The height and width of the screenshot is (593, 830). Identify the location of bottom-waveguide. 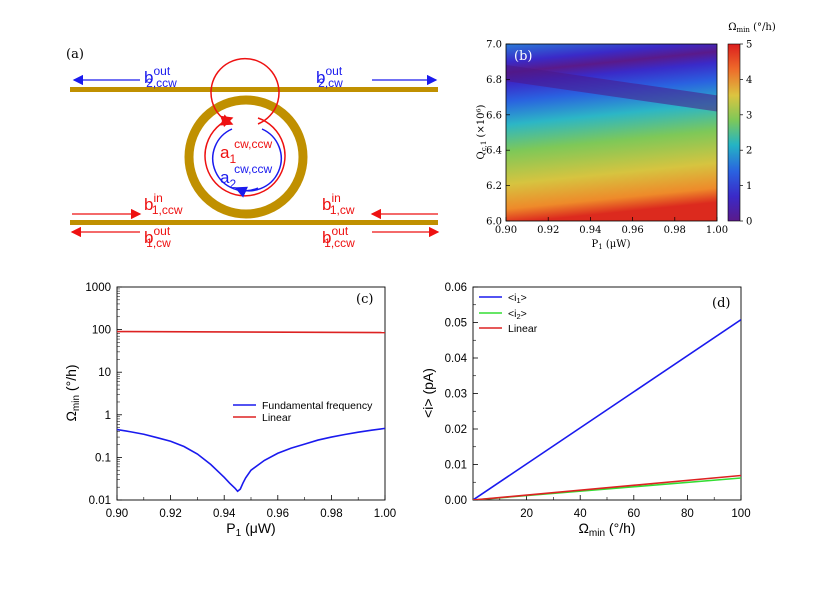
(254, 222).